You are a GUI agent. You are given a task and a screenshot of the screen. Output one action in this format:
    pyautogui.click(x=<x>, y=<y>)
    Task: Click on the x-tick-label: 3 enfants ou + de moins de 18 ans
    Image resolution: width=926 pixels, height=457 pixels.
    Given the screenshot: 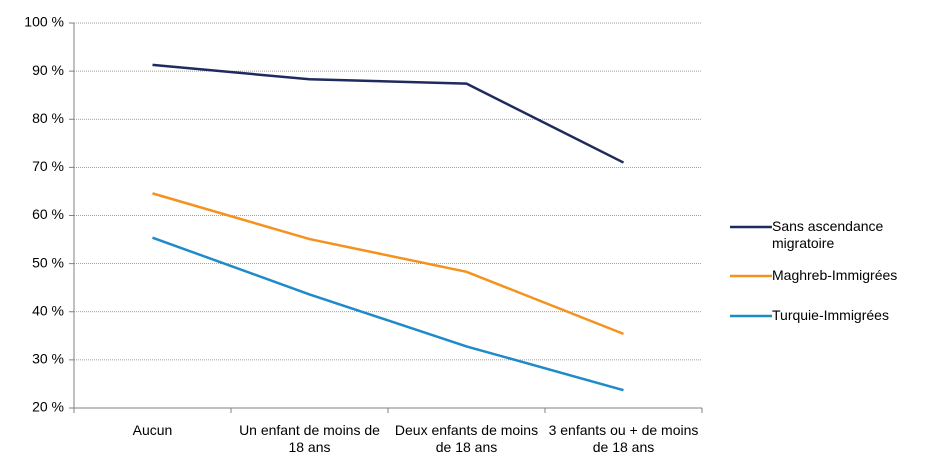 What is the action you would take?
    pyautogui.click(x=623, y=438)
    